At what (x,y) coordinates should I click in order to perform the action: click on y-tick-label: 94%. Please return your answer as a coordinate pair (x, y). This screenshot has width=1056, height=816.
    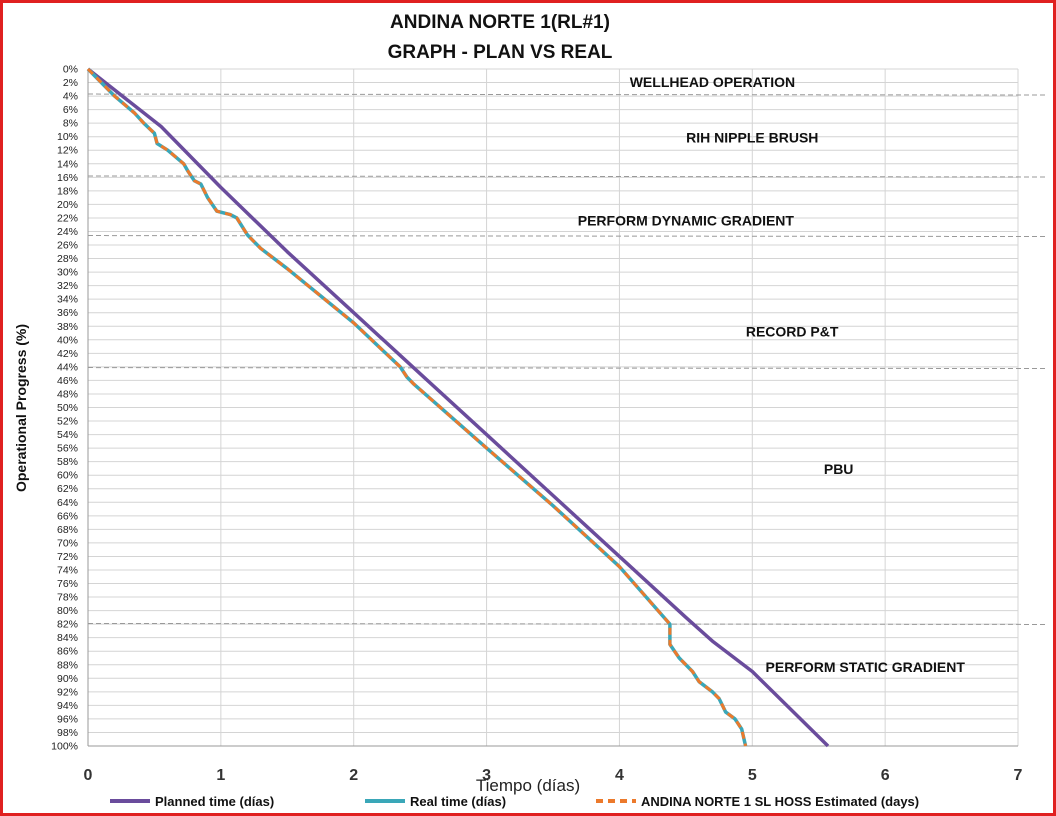
    Looking at the image, I should click on (67, 706).